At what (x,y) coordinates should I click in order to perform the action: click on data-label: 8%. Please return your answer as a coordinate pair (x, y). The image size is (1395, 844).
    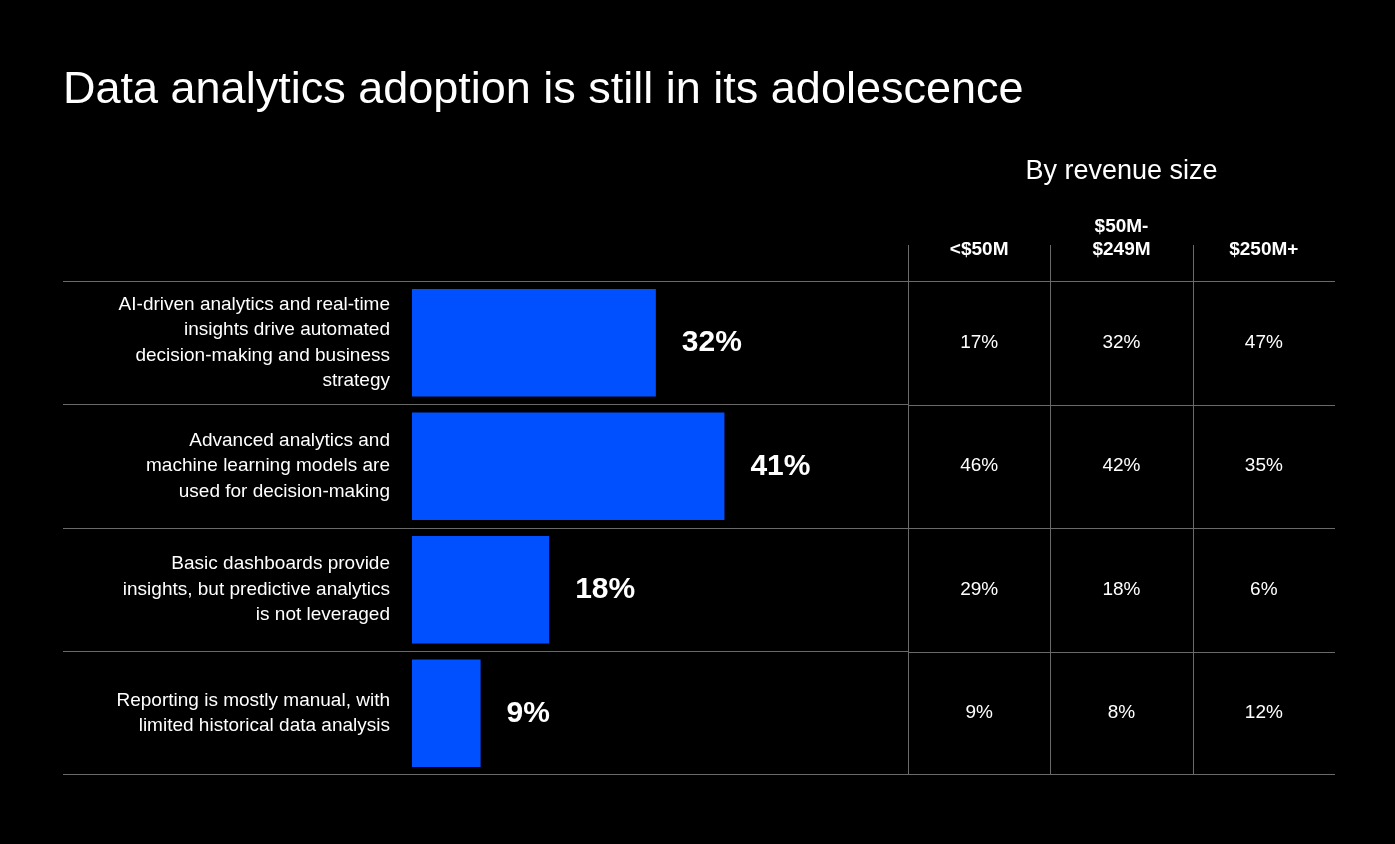
    Looking at the image, I should click on (1121, 712).